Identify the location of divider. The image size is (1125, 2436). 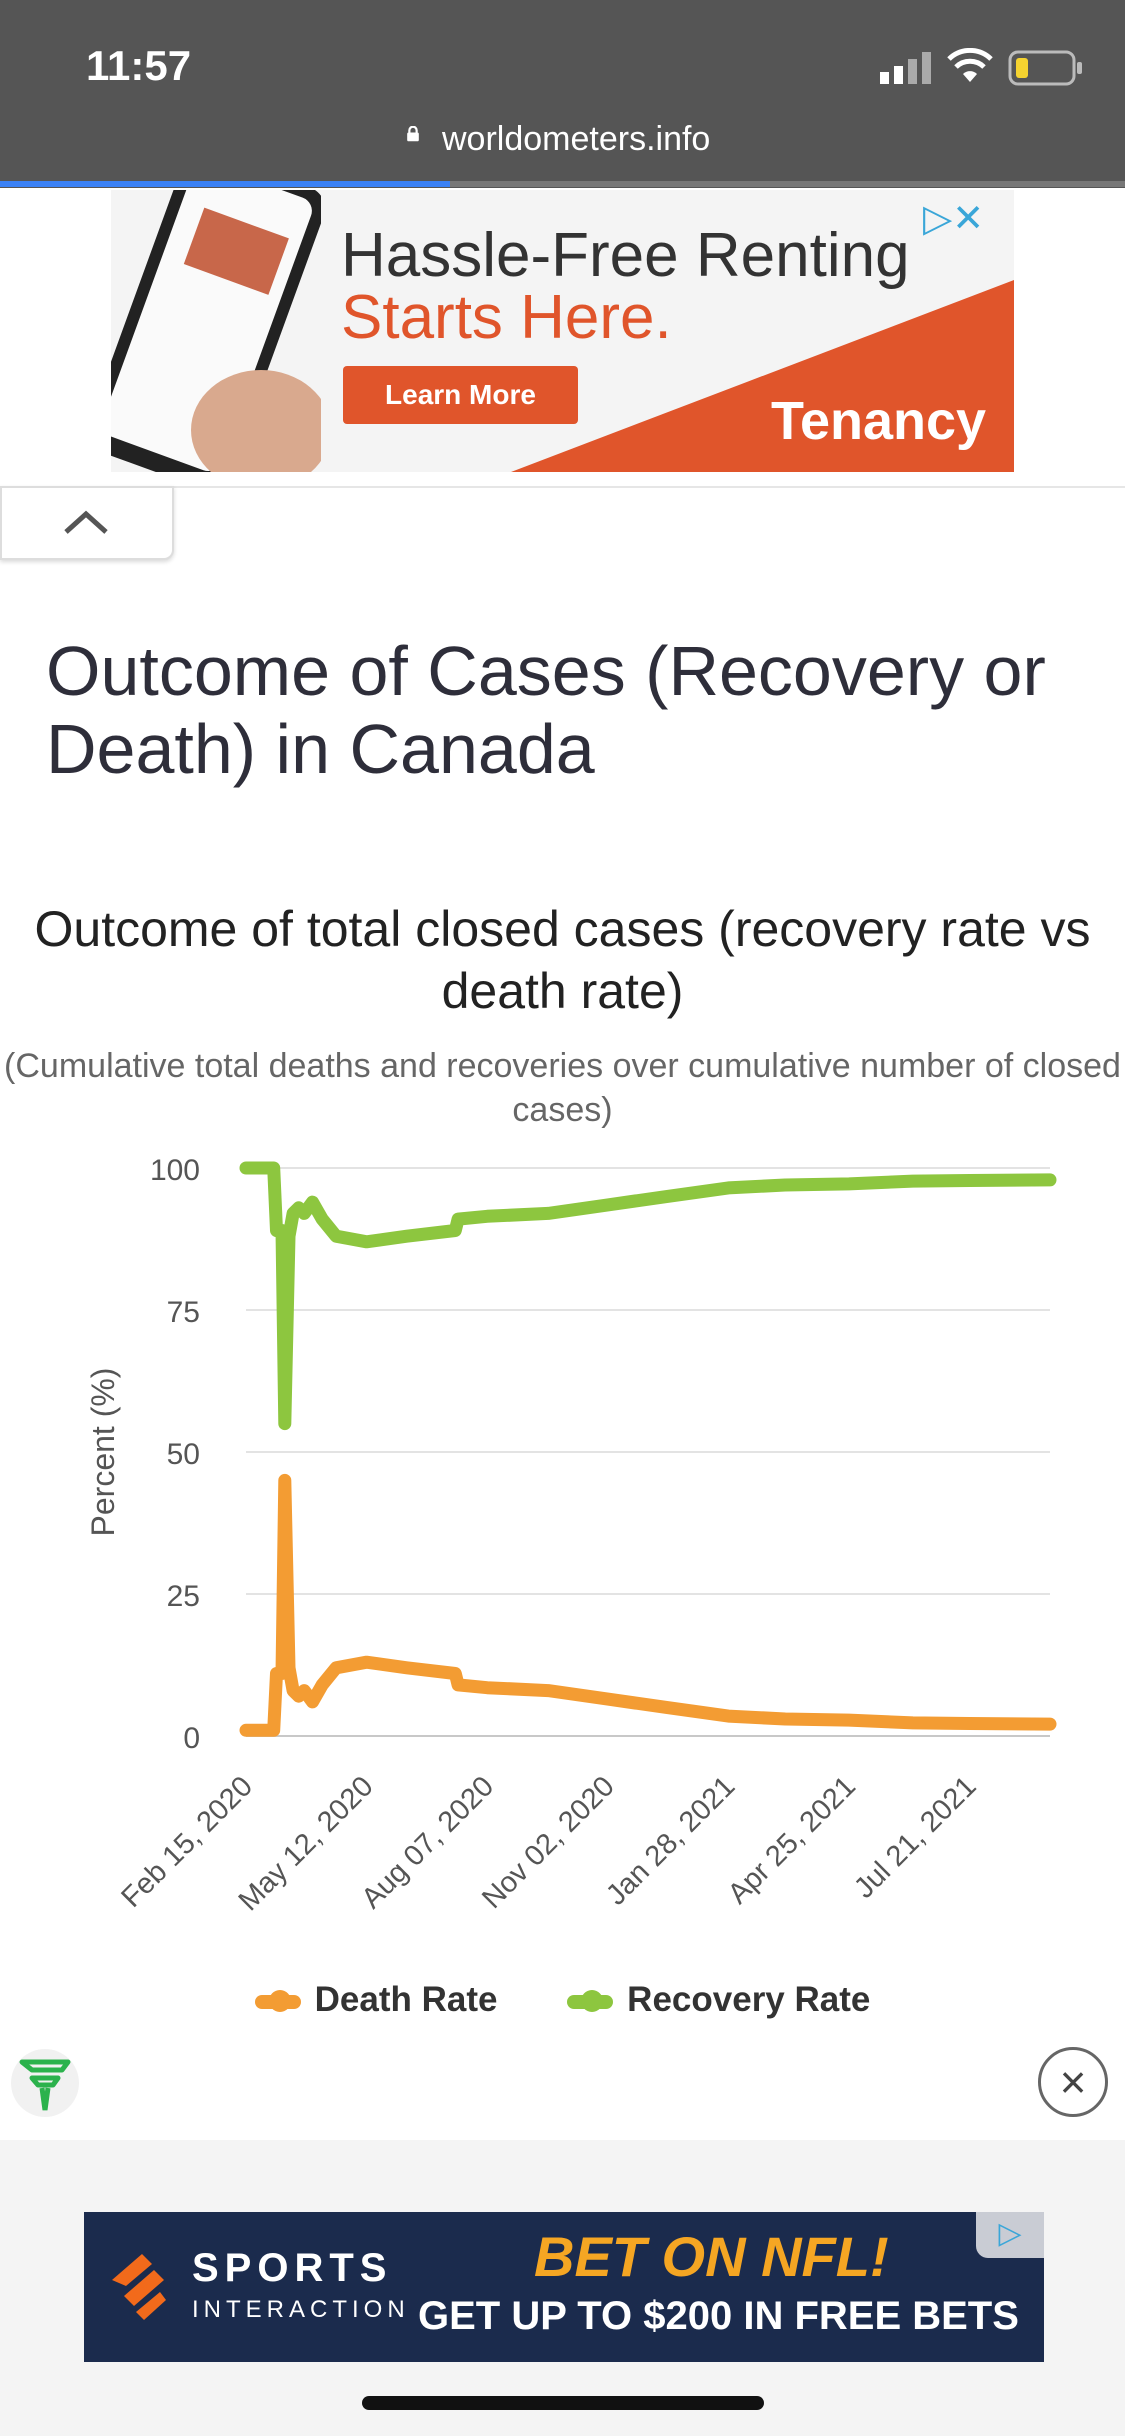
(647, 487).